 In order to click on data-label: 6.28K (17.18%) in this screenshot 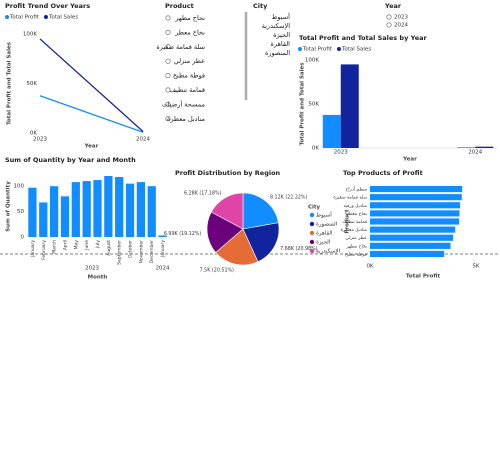, I will do `click(203, 193)`.